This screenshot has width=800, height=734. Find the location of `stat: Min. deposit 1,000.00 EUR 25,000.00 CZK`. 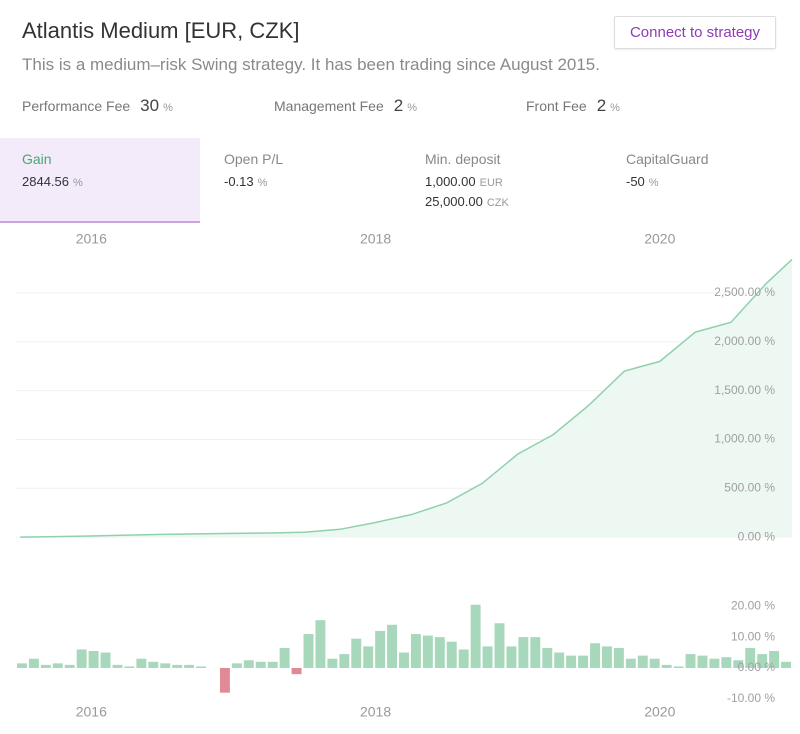

stat: Min. deposit 1,000.00 EUR 25,000.00 CZK is located at coordinates (467, 181).